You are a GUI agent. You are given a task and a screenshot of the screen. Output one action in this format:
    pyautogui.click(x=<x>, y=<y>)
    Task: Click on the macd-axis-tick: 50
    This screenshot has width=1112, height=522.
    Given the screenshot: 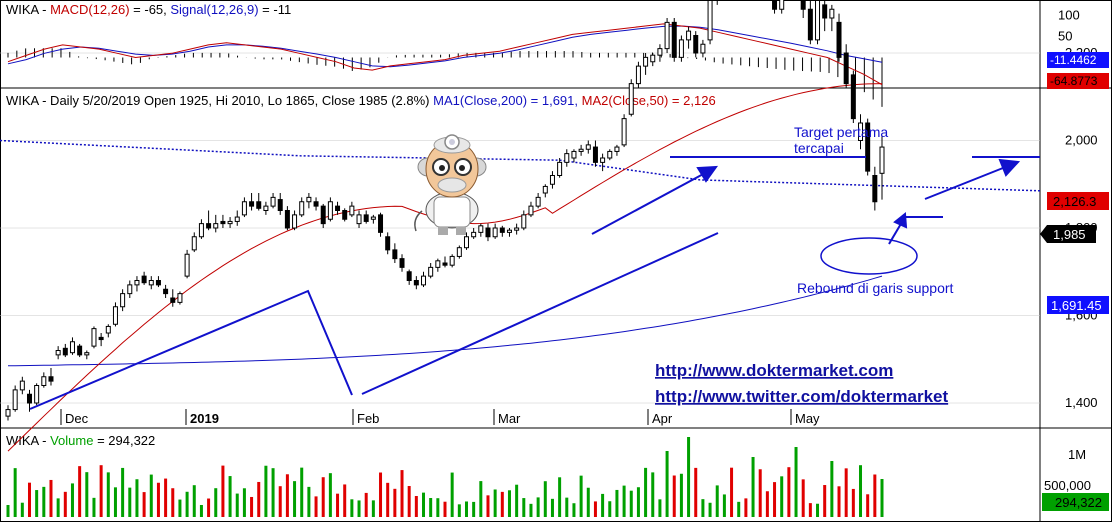 What is the action you would take?
    pyautogui.click(x=1065, y=36)
    